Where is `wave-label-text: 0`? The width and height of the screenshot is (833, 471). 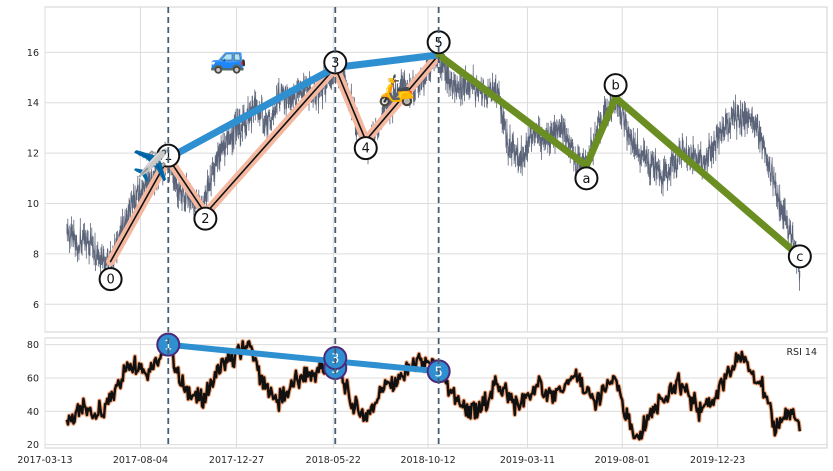
wave-label-text: 0 is located at coordinates (110, 280).